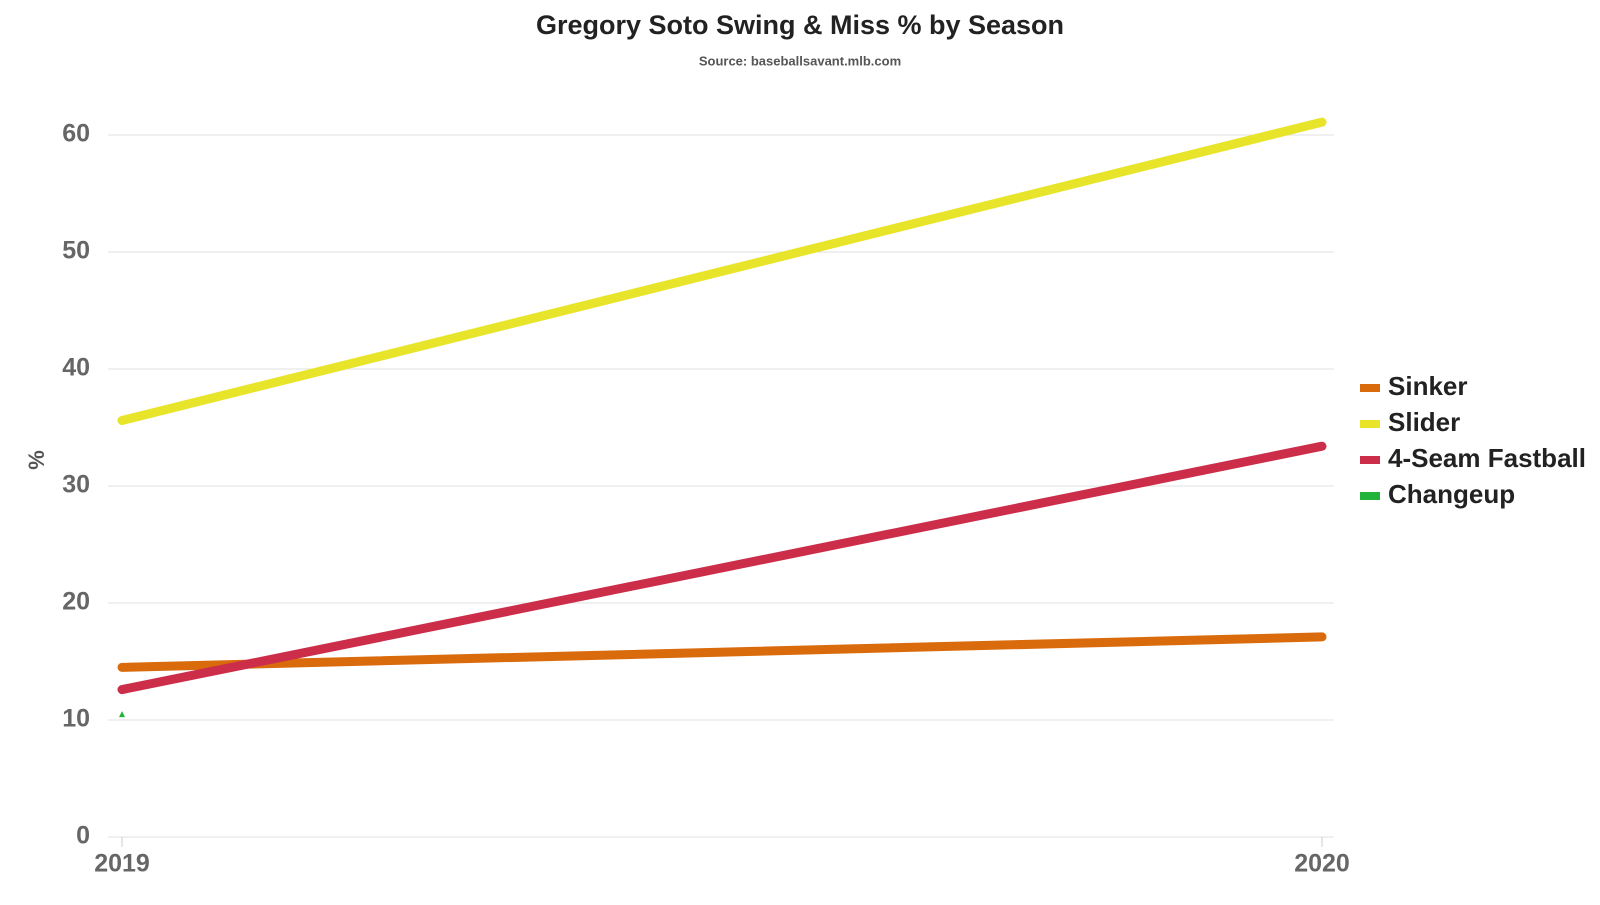 The height and width of the screenshot is (905, 1600). Describe the element at coordinates (83, 836) in the screenshot. I see `y-tick-label: 0` at that location.